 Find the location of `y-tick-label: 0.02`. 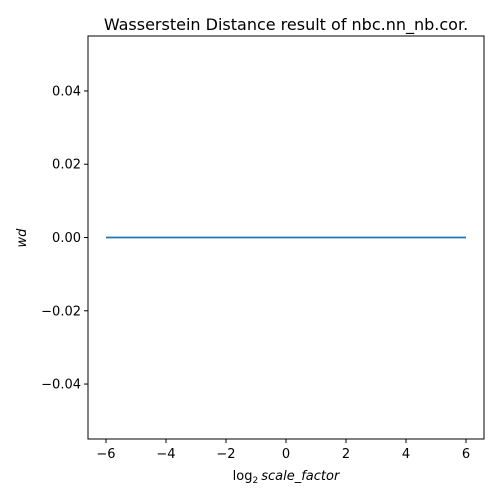

y-tick-label: 0.02 is located at coordinates (66, 165).